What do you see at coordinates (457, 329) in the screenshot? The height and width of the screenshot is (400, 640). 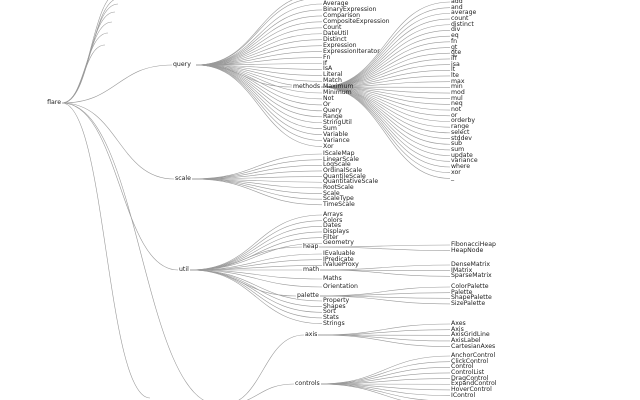 I see `axis-child: Axis` at bounding box center [457, 329].